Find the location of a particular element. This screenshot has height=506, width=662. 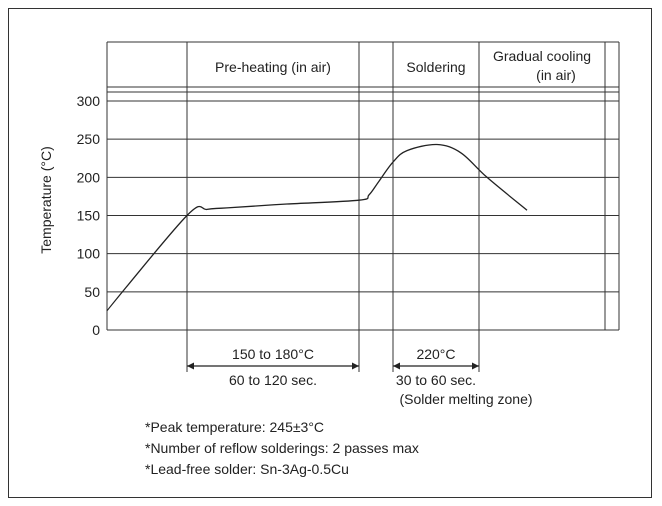

zone-label: Gradual cooling is located at coordinates (542, 56).